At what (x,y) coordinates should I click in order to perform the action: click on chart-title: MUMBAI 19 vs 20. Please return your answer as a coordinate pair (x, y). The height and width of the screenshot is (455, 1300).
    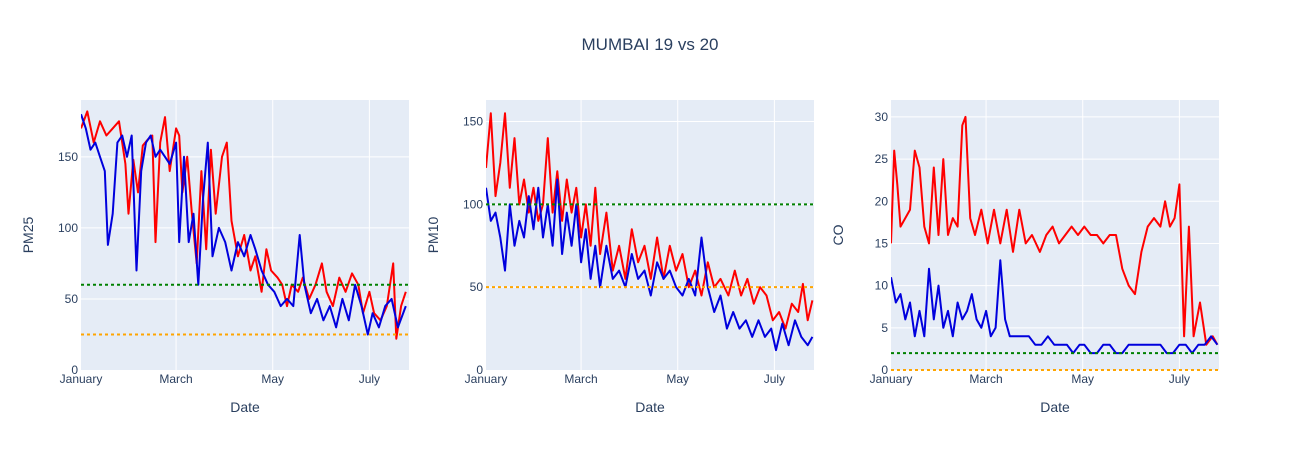
    Looking at the image, I should click on (650, 44).